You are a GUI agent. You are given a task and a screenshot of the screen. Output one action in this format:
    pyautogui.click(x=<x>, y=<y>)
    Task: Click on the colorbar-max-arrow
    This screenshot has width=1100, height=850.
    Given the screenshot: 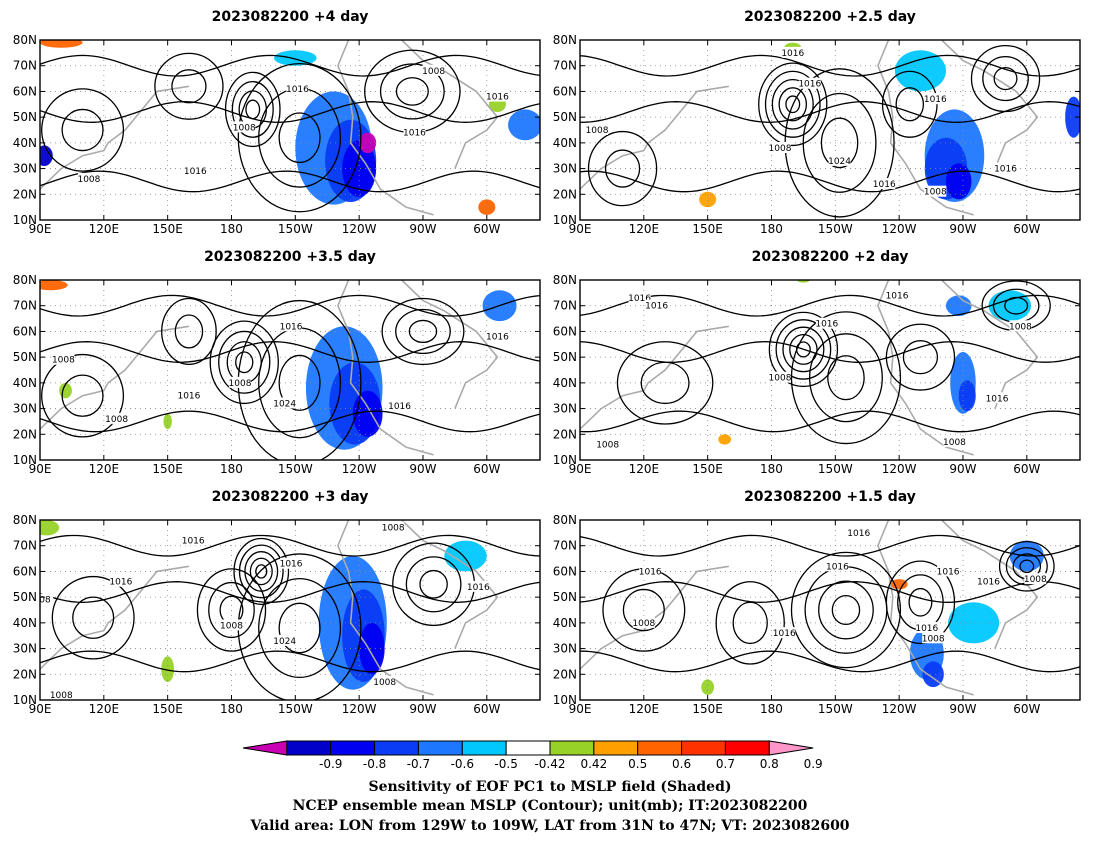 What is the action you would take?
    pyautogui.click(x=791, y=748)
    